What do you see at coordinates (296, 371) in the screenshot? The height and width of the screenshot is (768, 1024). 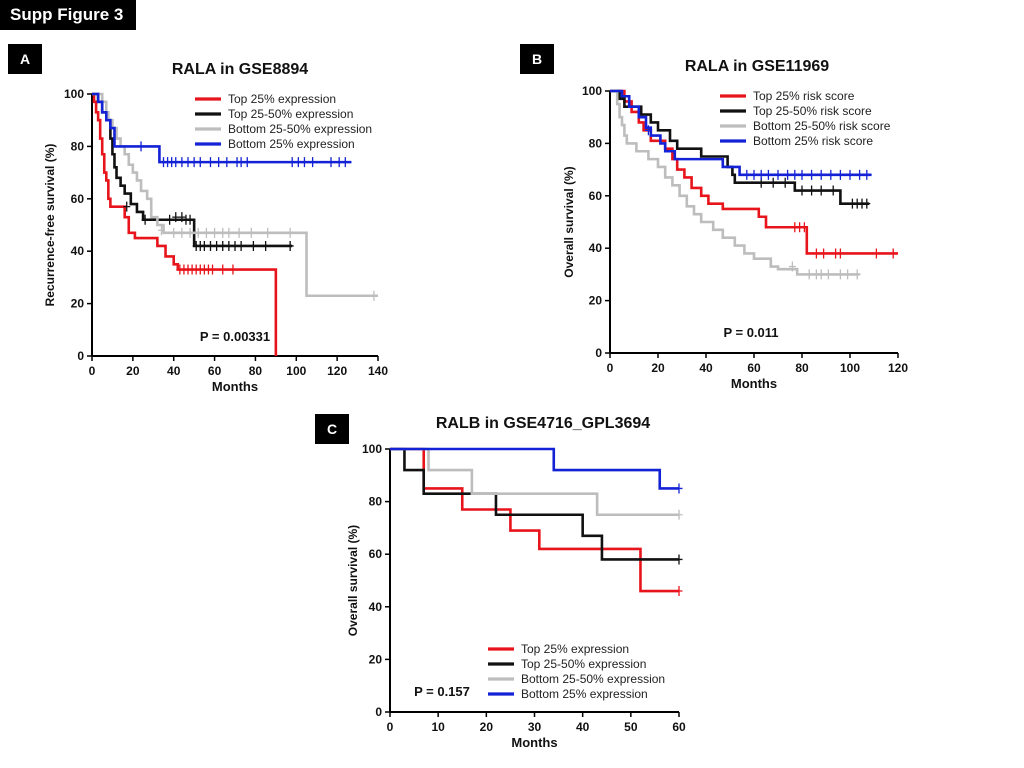 I see `x-tick-label-a: 100` at bounding box center [296, 371].